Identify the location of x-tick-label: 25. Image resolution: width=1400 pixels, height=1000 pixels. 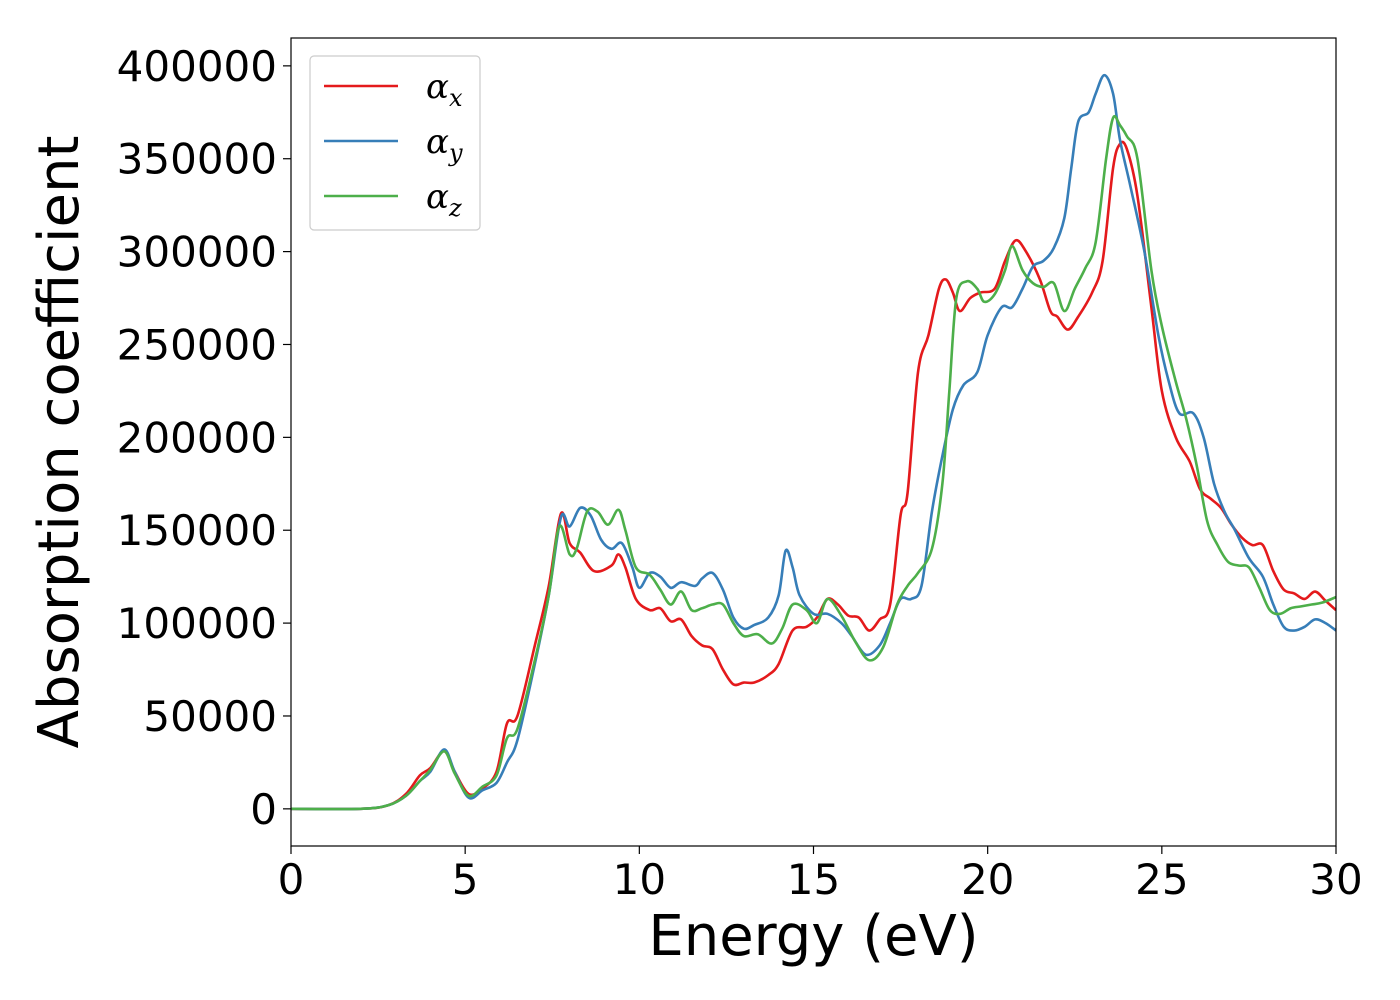
(1161, 879).